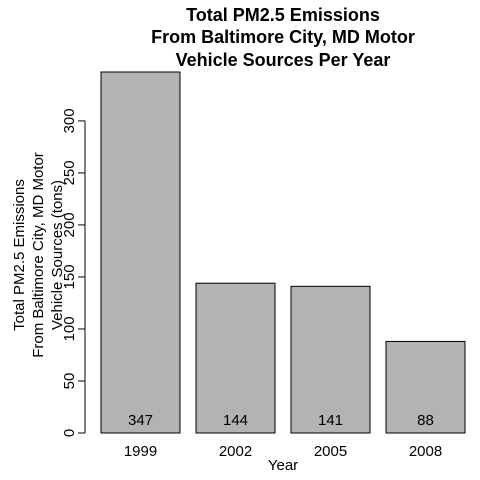 The height and width of the screenshot is (480, 480). Describe the element at coordinates (330, 359) in the screenshot. I see `bar-2005` at that location.